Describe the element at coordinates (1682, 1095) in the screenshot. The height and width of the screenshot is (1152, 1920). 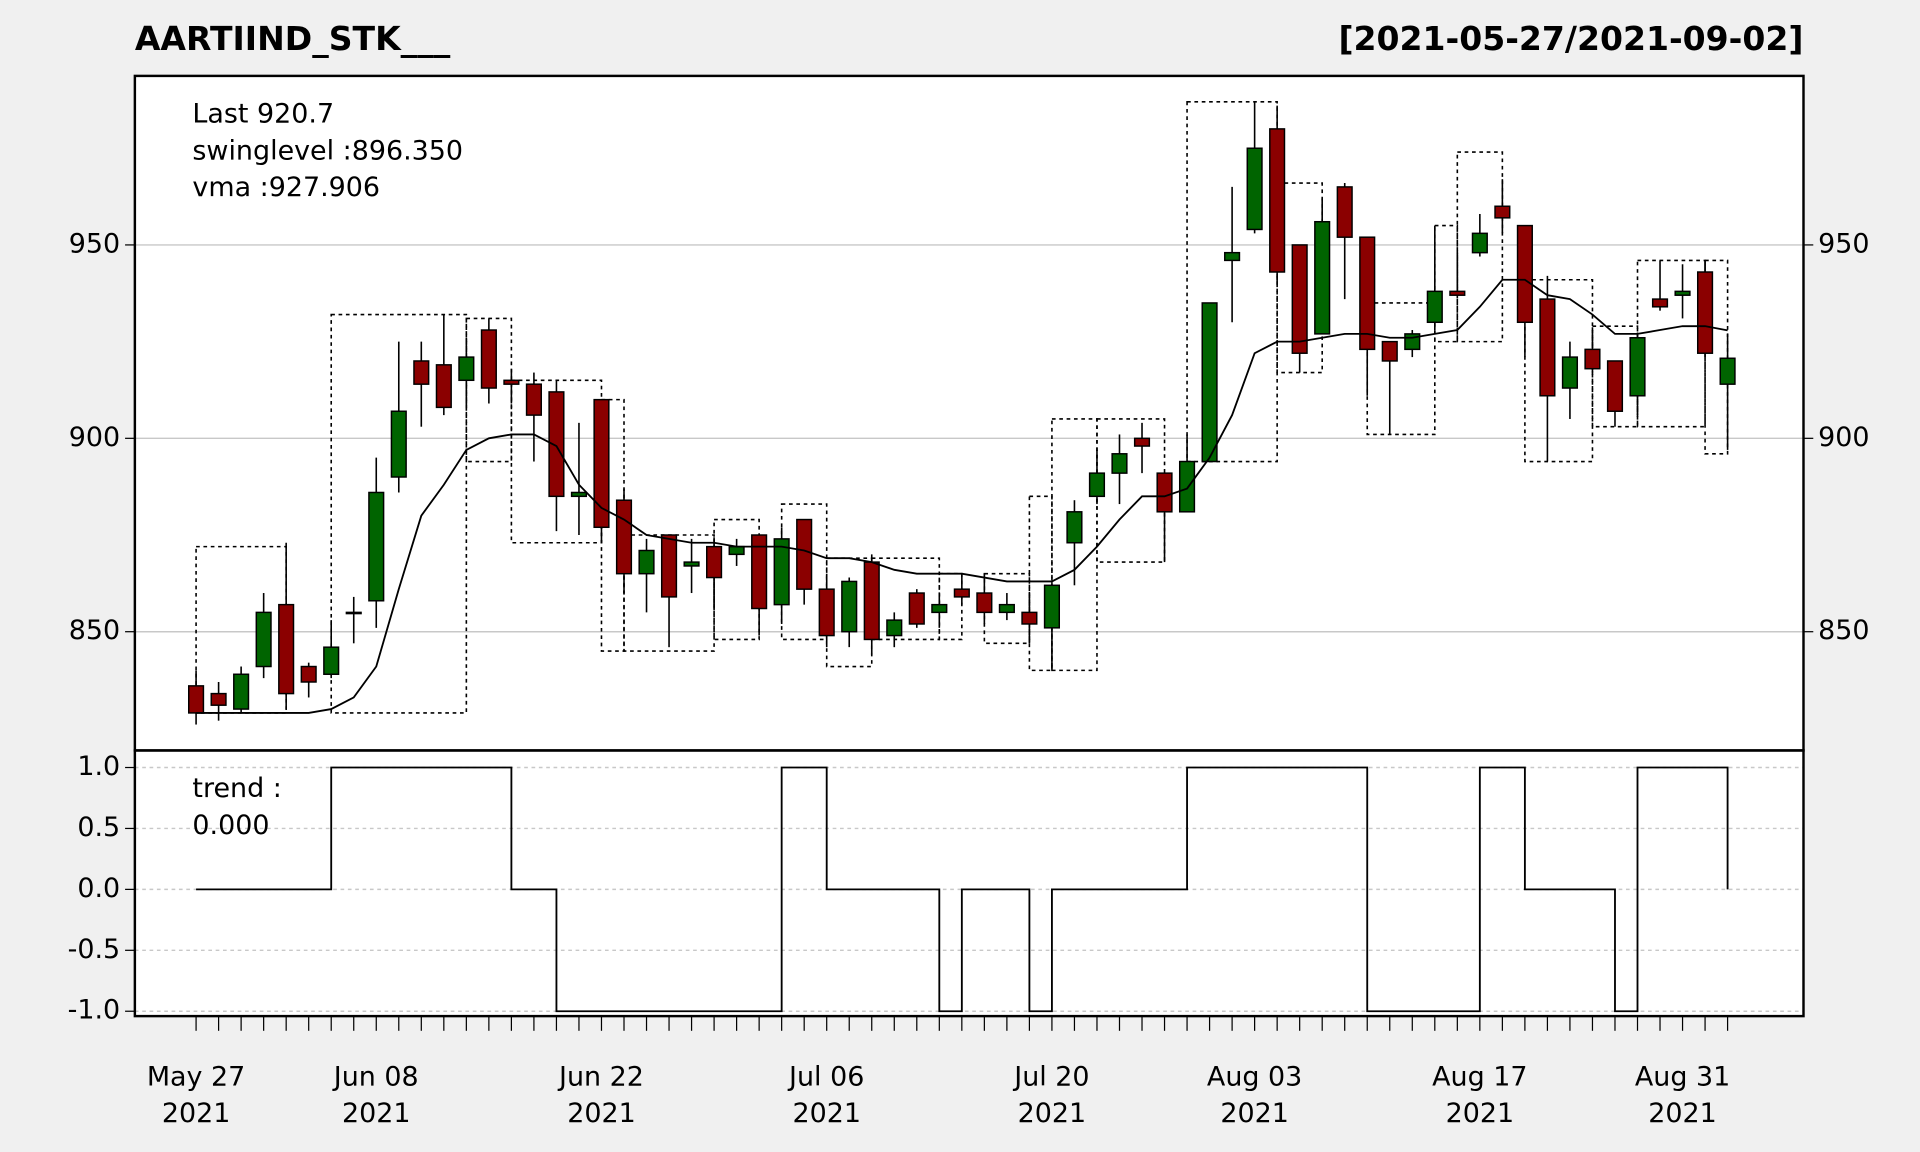
I see `x-tick-label: Aug 31 2021` at that location.